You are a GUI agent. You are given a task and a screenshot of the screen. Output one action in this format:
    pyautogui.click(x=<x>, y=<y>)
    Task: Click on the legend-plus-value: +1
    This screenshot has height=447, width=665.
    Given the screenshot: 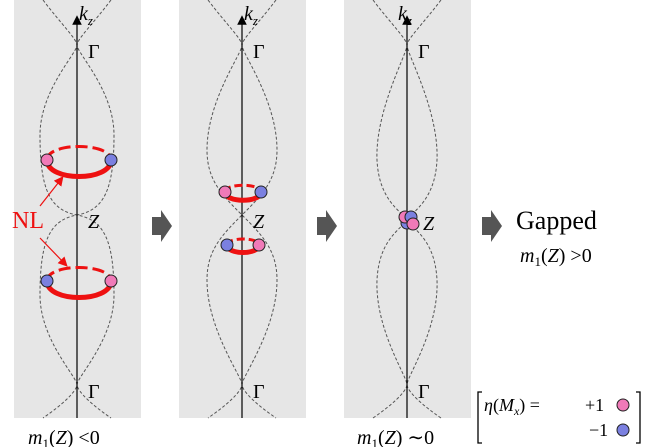 What is the action you would take?
    pyautogui.click(x=594, y=405)
    